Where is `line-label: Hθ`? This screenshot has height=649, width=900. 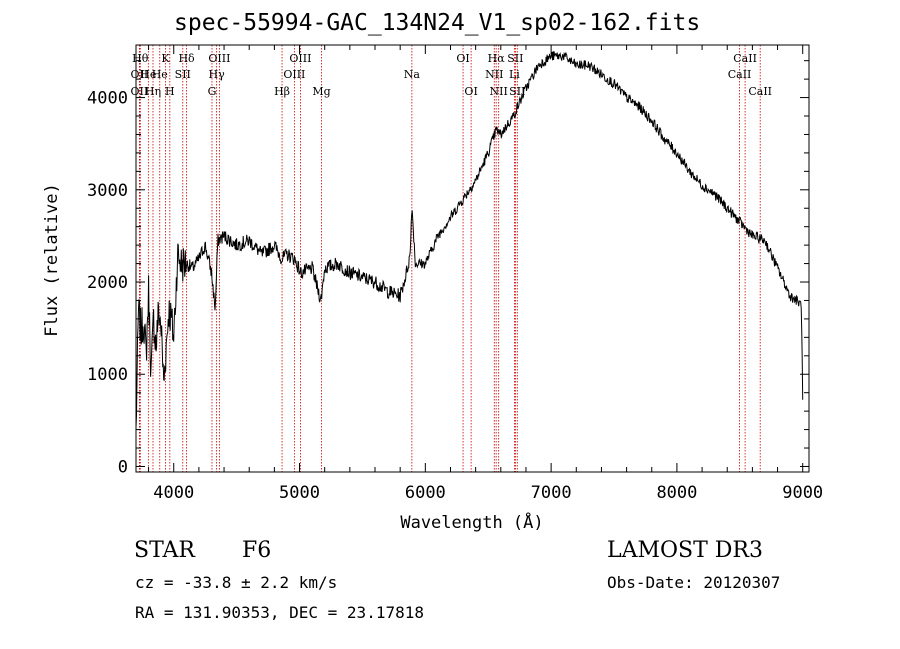
line-label: Hθ is located at coordinates (140, 58).